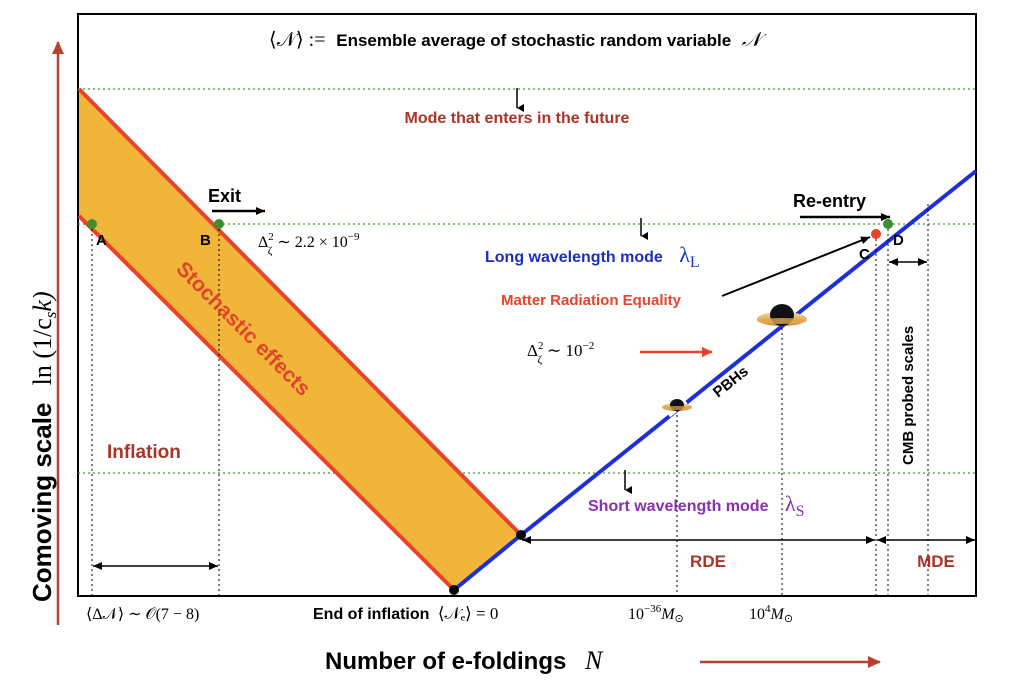  I want to click on pbh-small-icon, so click(677, 405).